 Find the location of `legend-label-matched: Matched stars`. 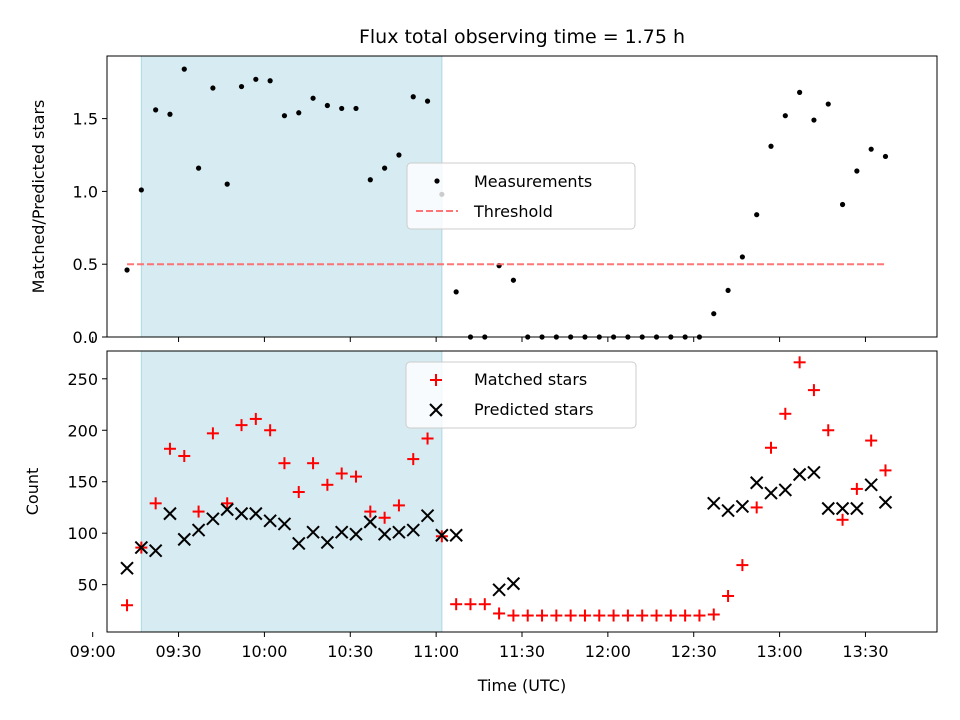

legend-label-matched: Matched stars is located at coordinates (530, 379).